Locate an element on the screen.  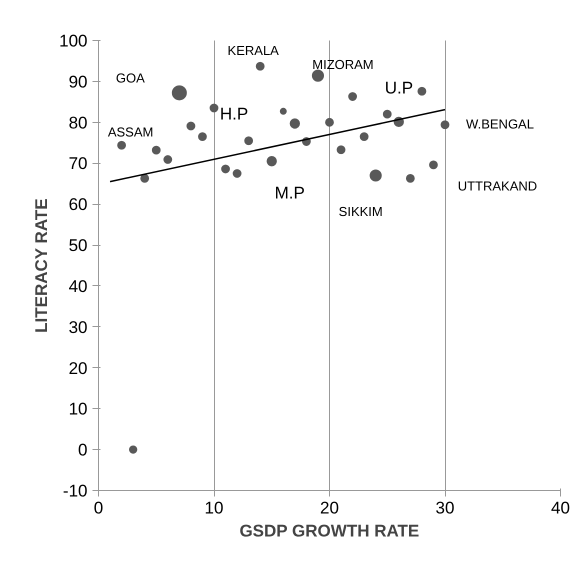
x-tick-label: 10 is located at coordinates (214, 508).